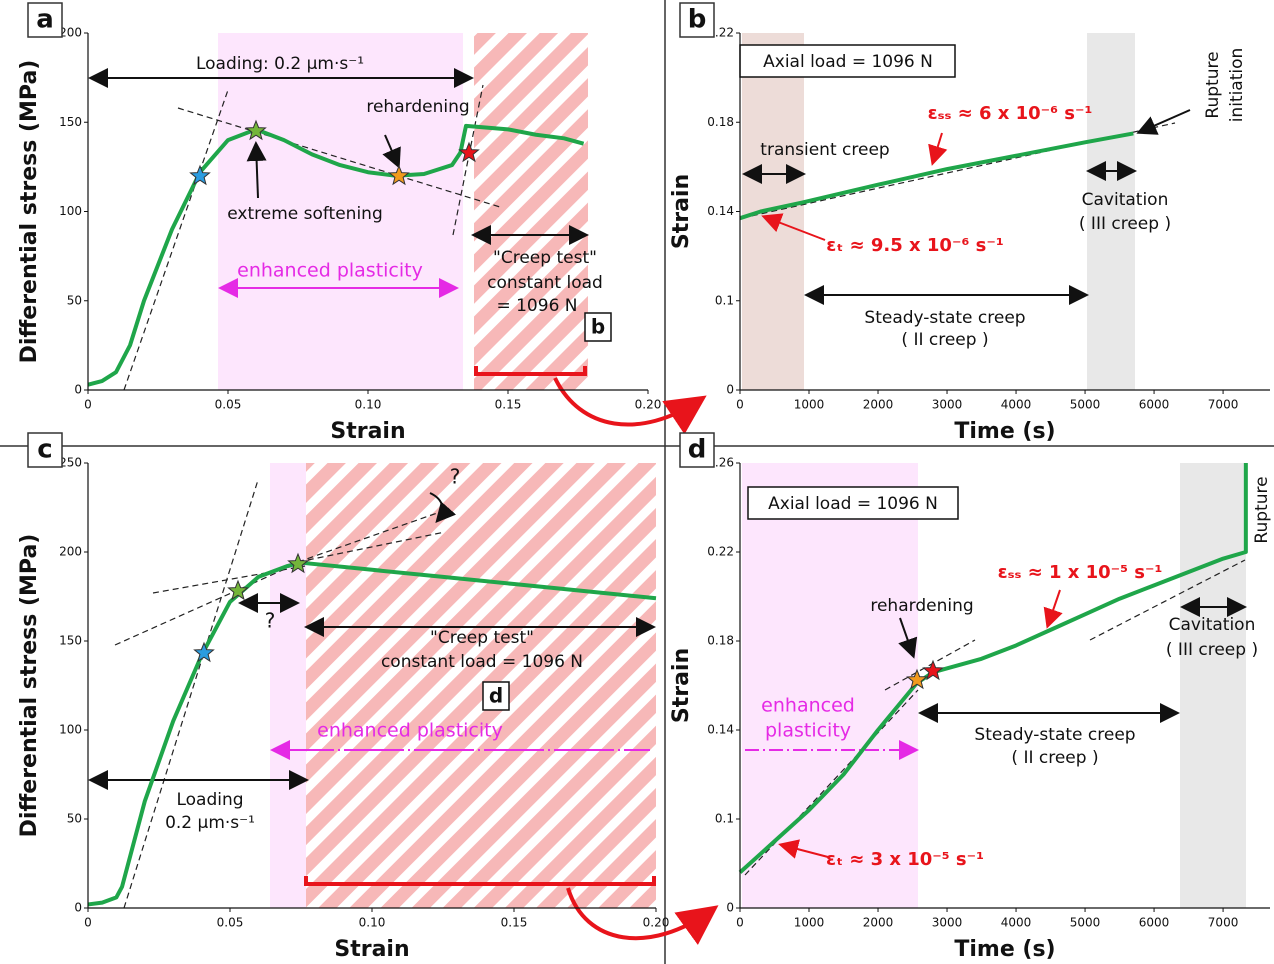 The height and width of the screenshot is (964, 1274). What do you see at coordinates (1080, 572) in the screenshot?
I see `annotation: εₛₛ ≈ 1 x 10⁻⁵ s⁻¹` at bounding box center [1080, 572].